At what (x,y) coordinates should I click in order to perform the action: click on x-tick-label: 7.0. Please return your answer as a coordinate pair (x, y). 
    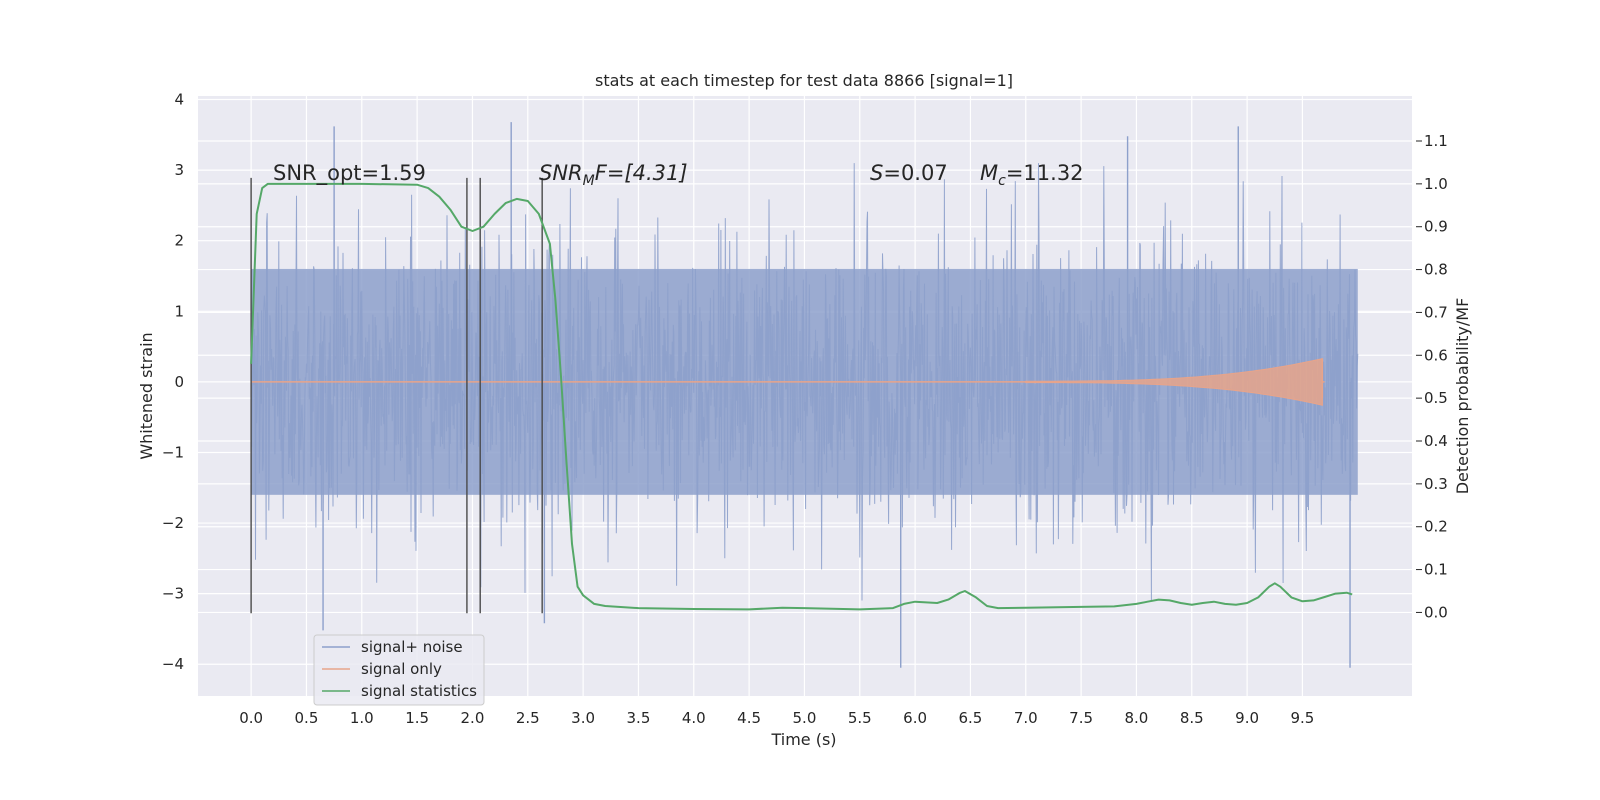
    Looking at the image, I should click on (1026, 718).